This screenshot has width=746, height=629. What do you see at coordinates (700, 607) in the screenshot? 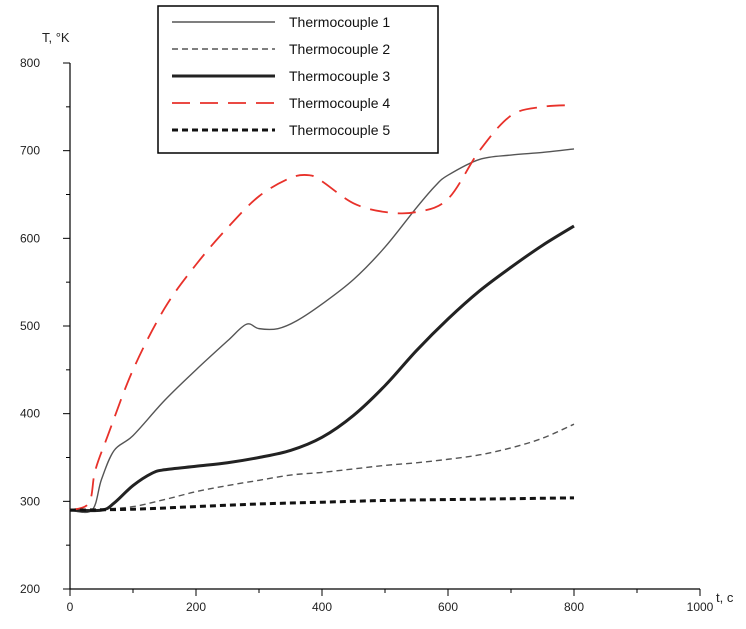
I see `x-tick-label: 1000` at bounding box center [700, 607].